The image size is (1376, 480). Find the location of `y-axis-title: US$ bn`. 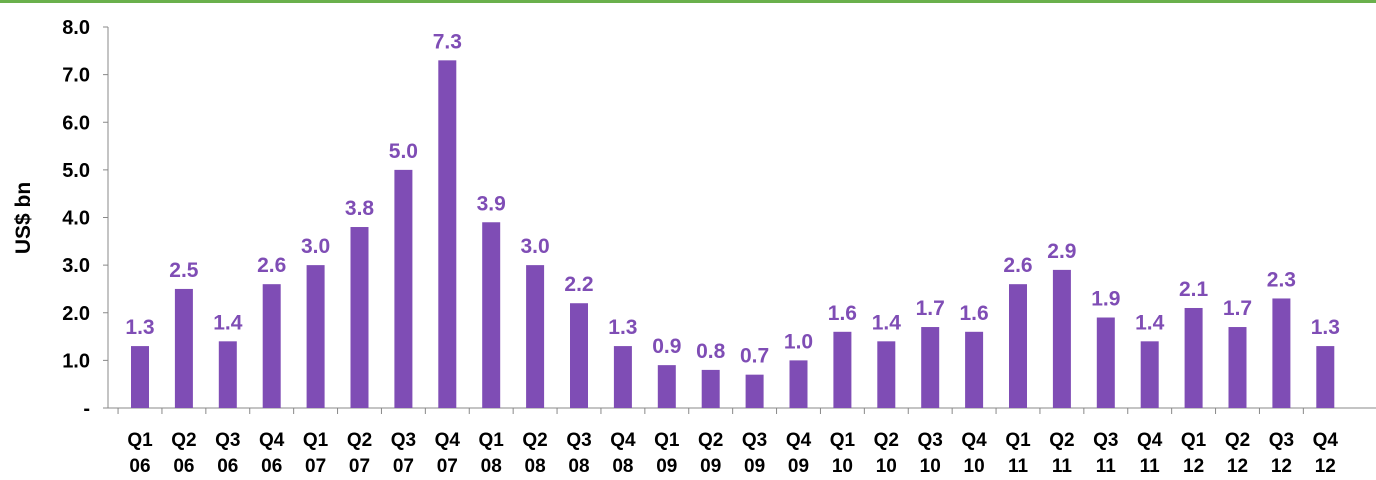

y-axis-title: US$ bn is located at coordinates (23, 218).